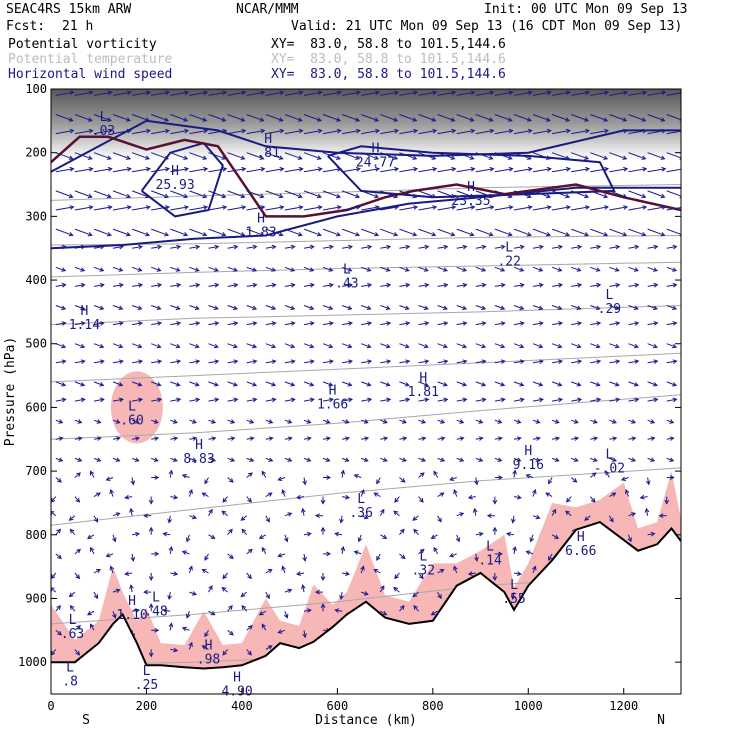  Describe the element at coordinates (131, 615) in the screenshot. I see `extremum-value: 1.10` at that location.